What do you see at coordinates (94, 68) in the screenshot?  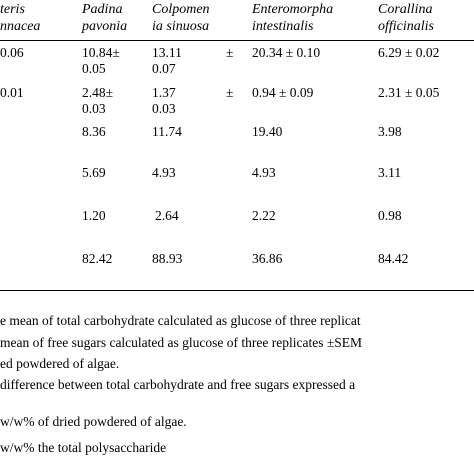 I see `cell-r1-c2-line-2: 0.05` at bounding box center [94, 68].